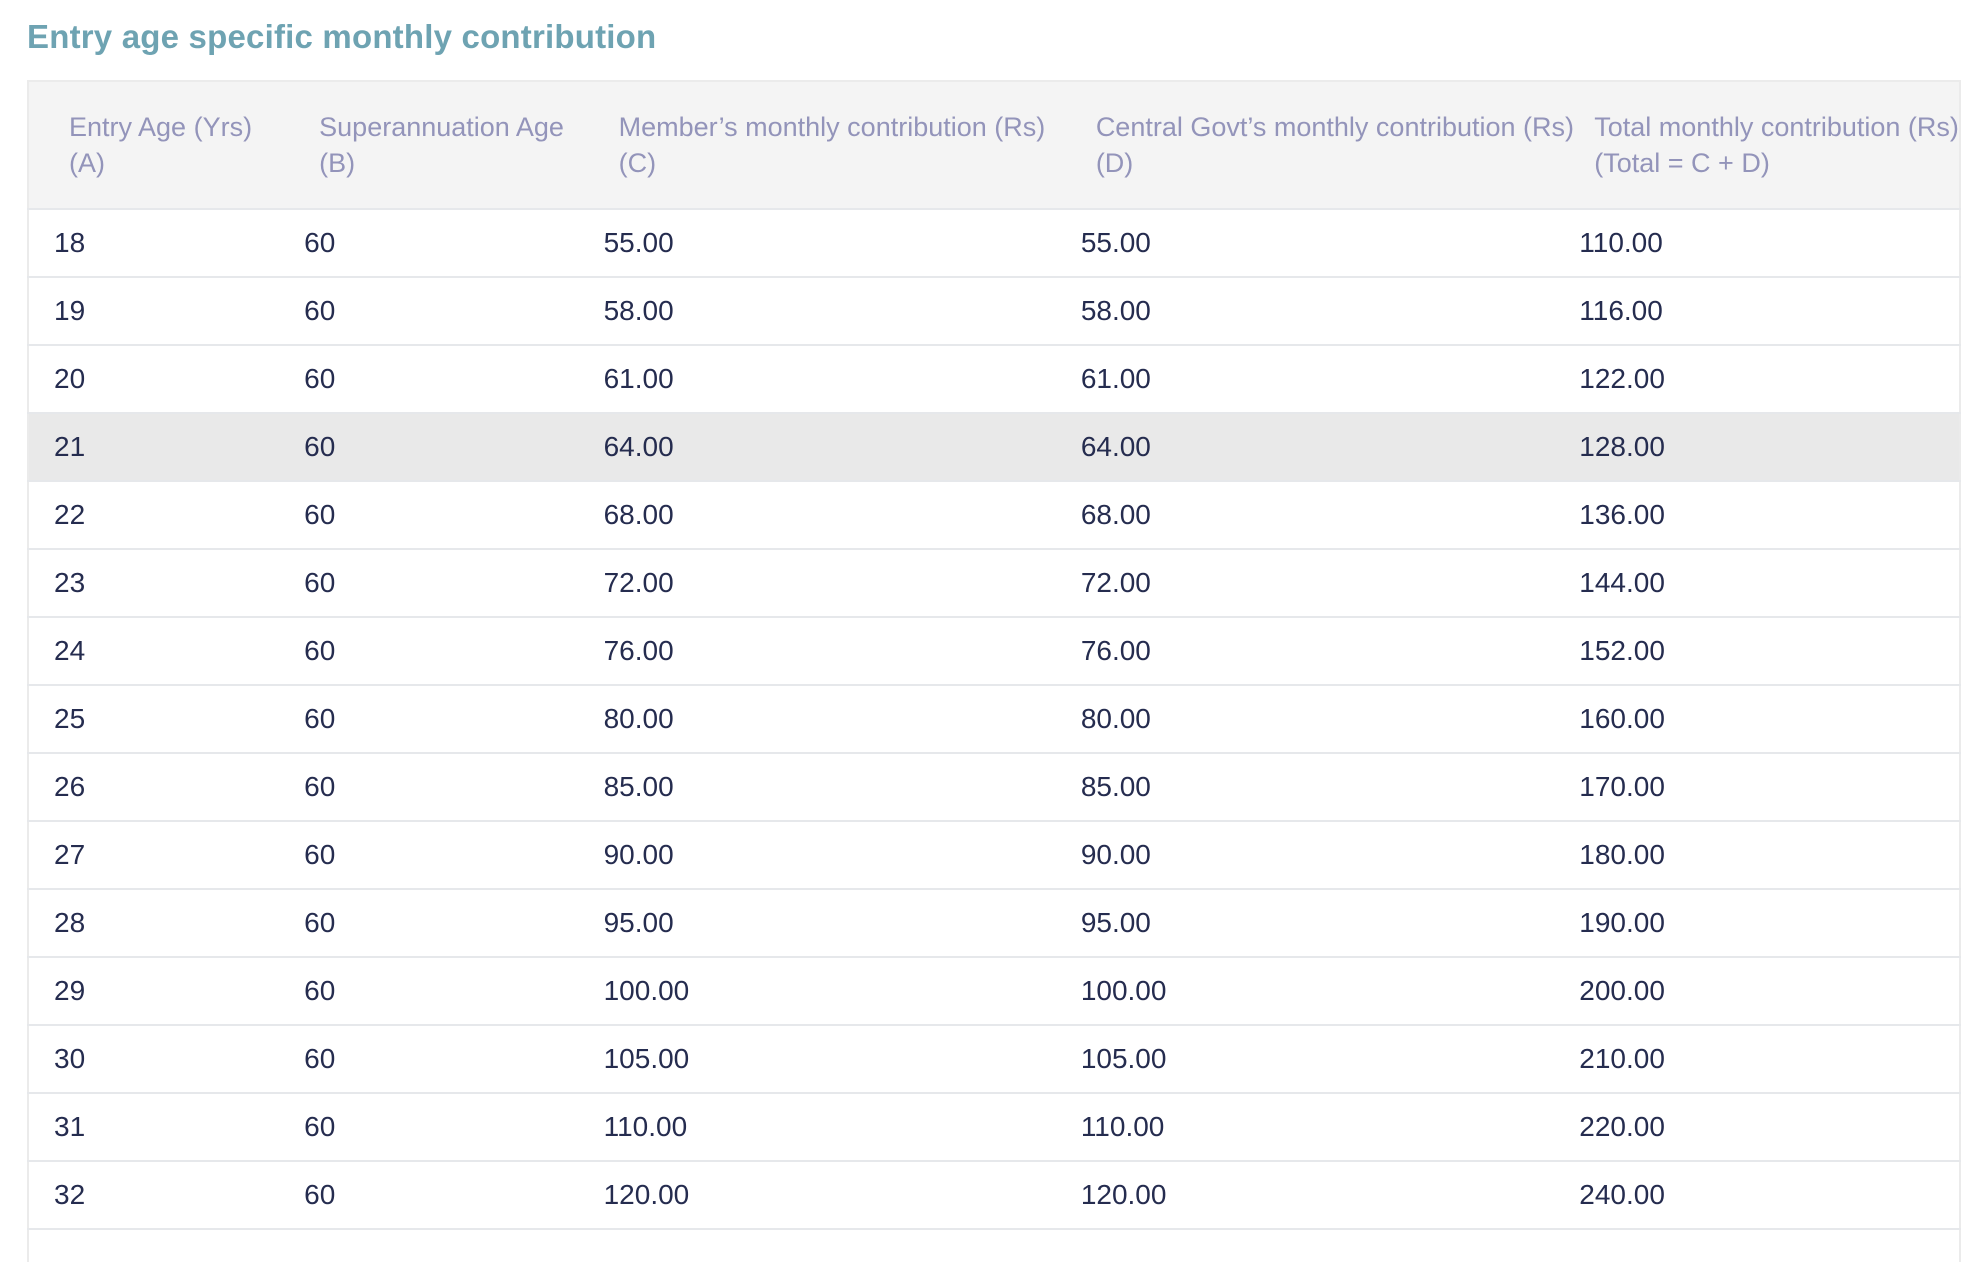 The height and width of the screenshot is (1262, 1974). What do you see at coordinates (154, 1195) in the screenshot?
I see `cell-entry-age: 32` at bounding box center [154, 1195].